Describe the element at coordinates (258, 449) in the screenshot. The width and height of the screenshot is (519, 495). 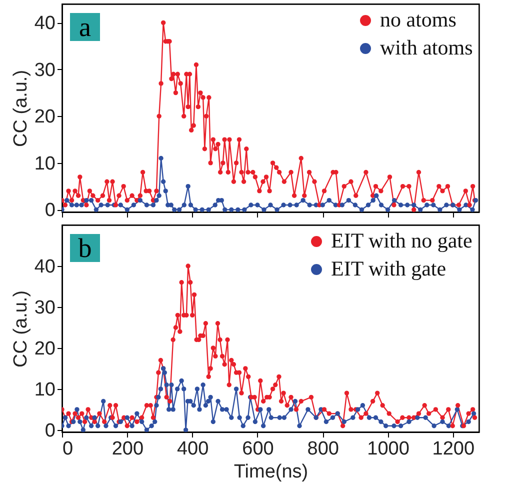
I see `x-tick-label: 600` at that location.